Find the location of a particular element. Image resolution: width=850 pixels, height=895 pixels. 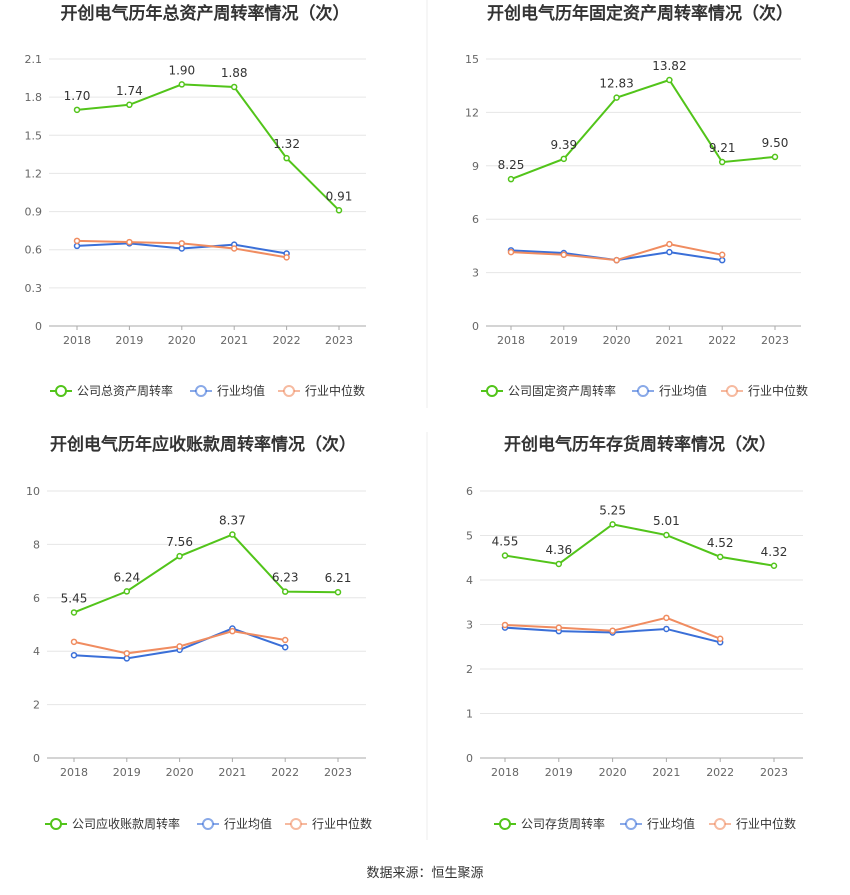

legend-label: 公司存货周转率 is located at coordinates (563, 823).